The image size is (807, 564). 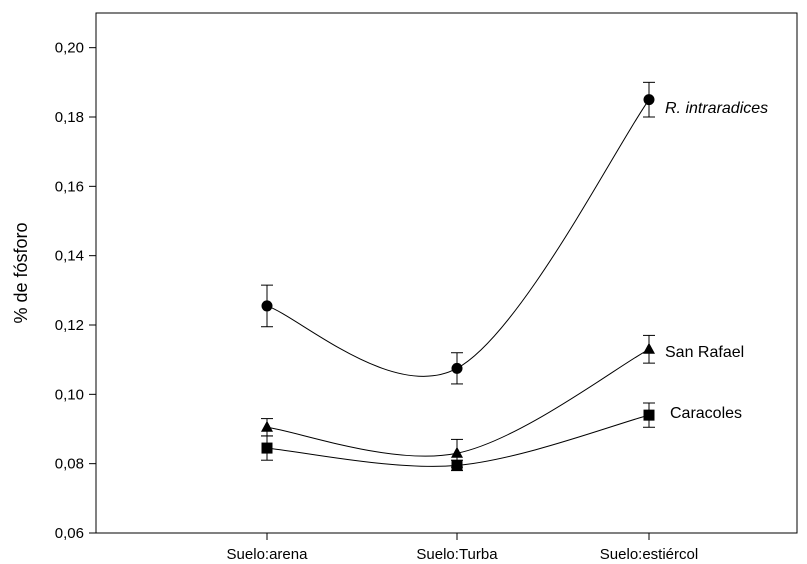 What do you see at coordinates (716, 108) in the screenshot?
I see `series-label: R. intraradices` at bounding box center [716, 108].